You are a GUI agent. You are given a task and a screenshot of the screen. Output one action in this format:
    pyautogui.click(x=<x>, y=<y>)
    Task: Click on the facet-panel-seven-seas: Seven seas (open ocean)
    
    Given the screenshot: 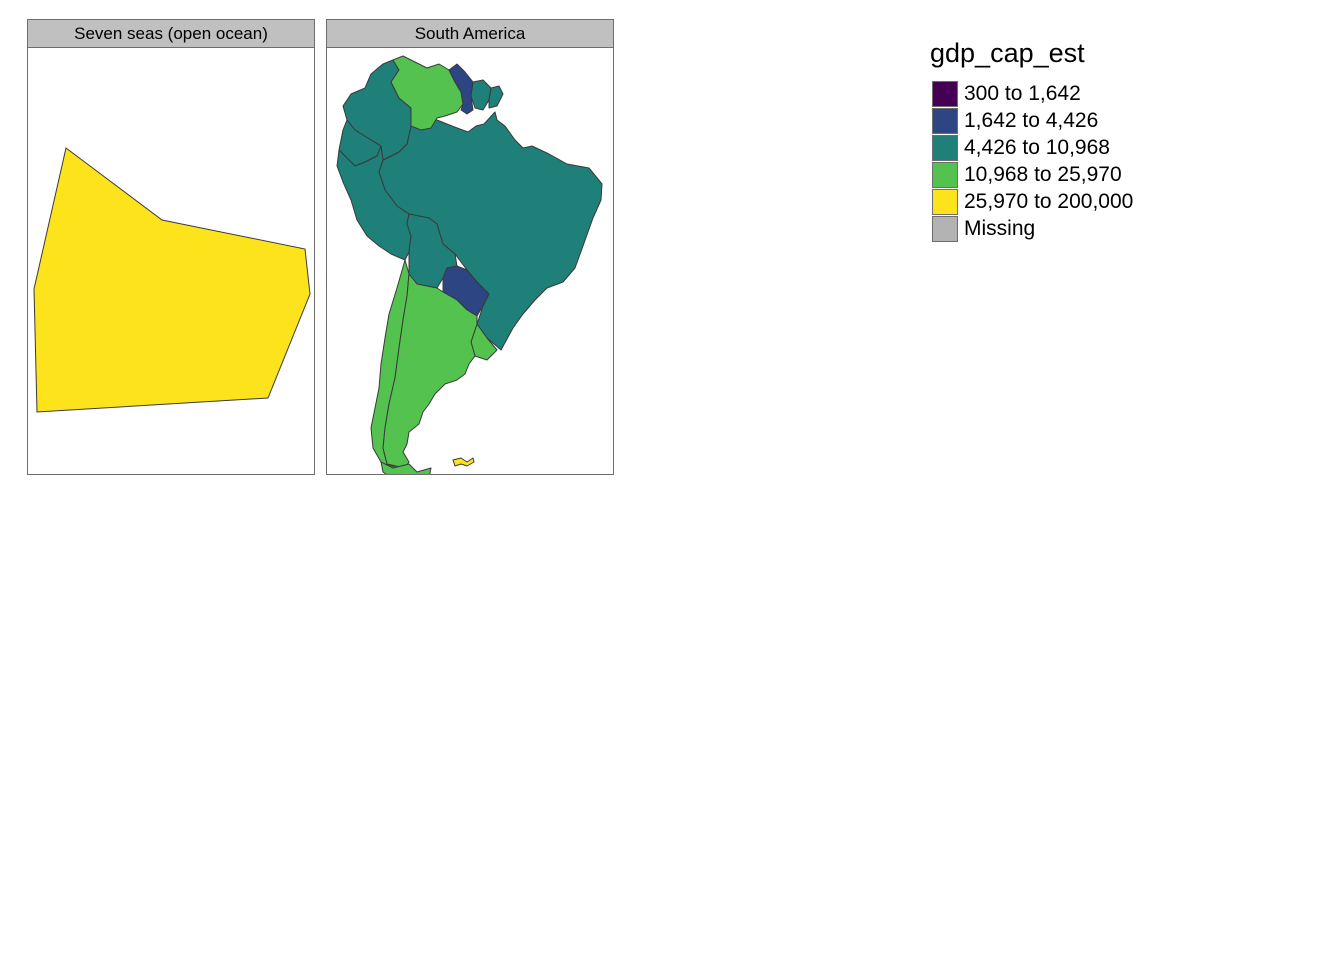 What is the action you would take?
    pyautogui.click(x=171, y=247)
    